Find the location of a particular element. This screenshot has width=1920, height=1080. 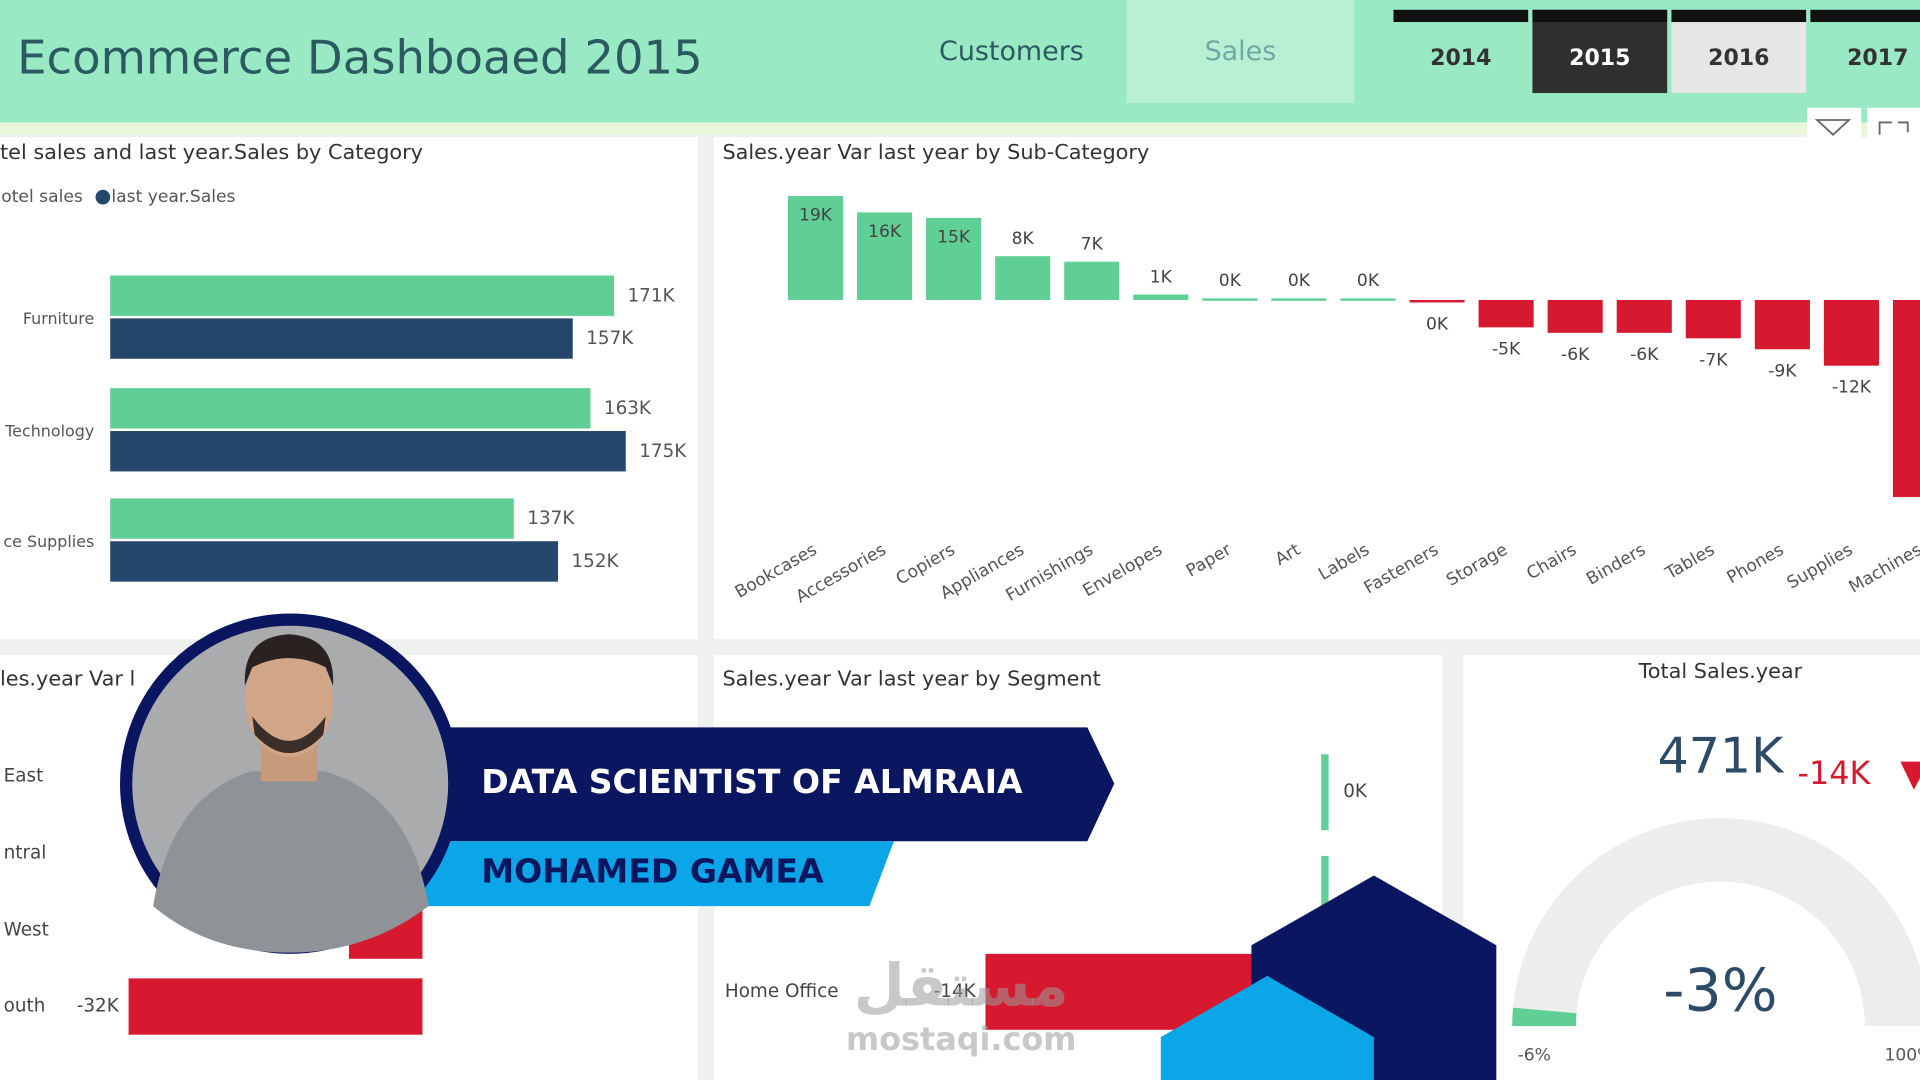

data-label: 152K is located at coordinates (595, 561).